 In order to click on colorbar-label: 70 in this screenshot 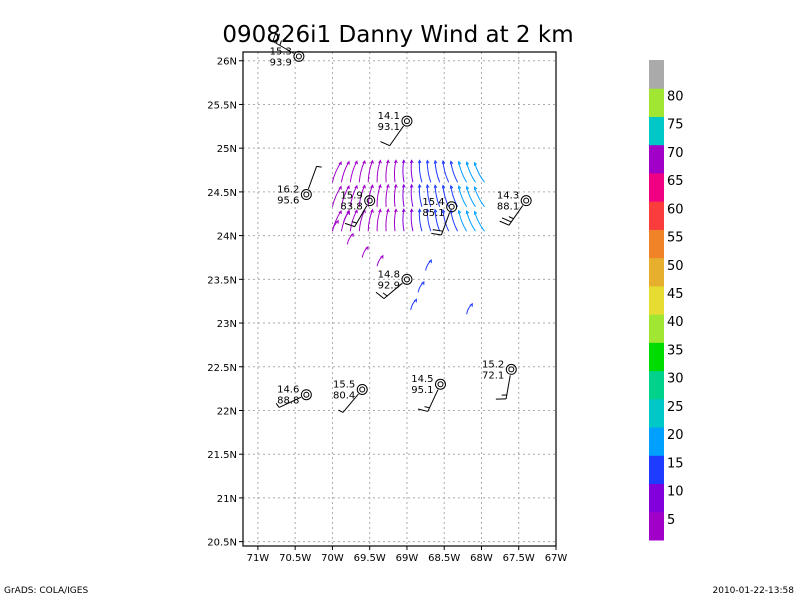, I will do `click(675, 153)`.